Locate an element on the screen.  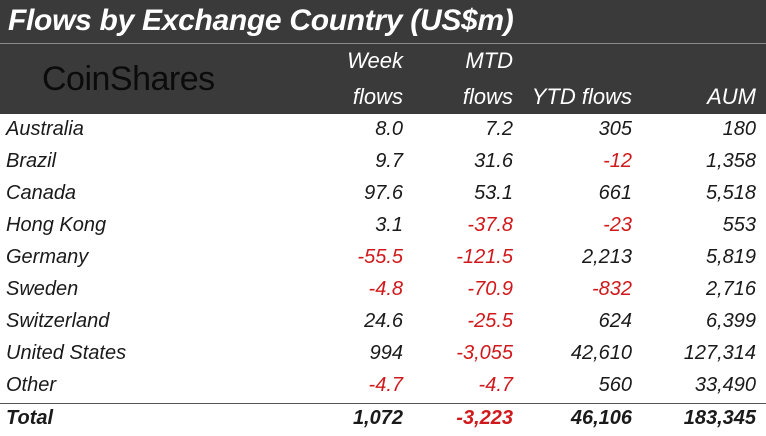
ytd-value: 305 is located at coordinates (615, 129).